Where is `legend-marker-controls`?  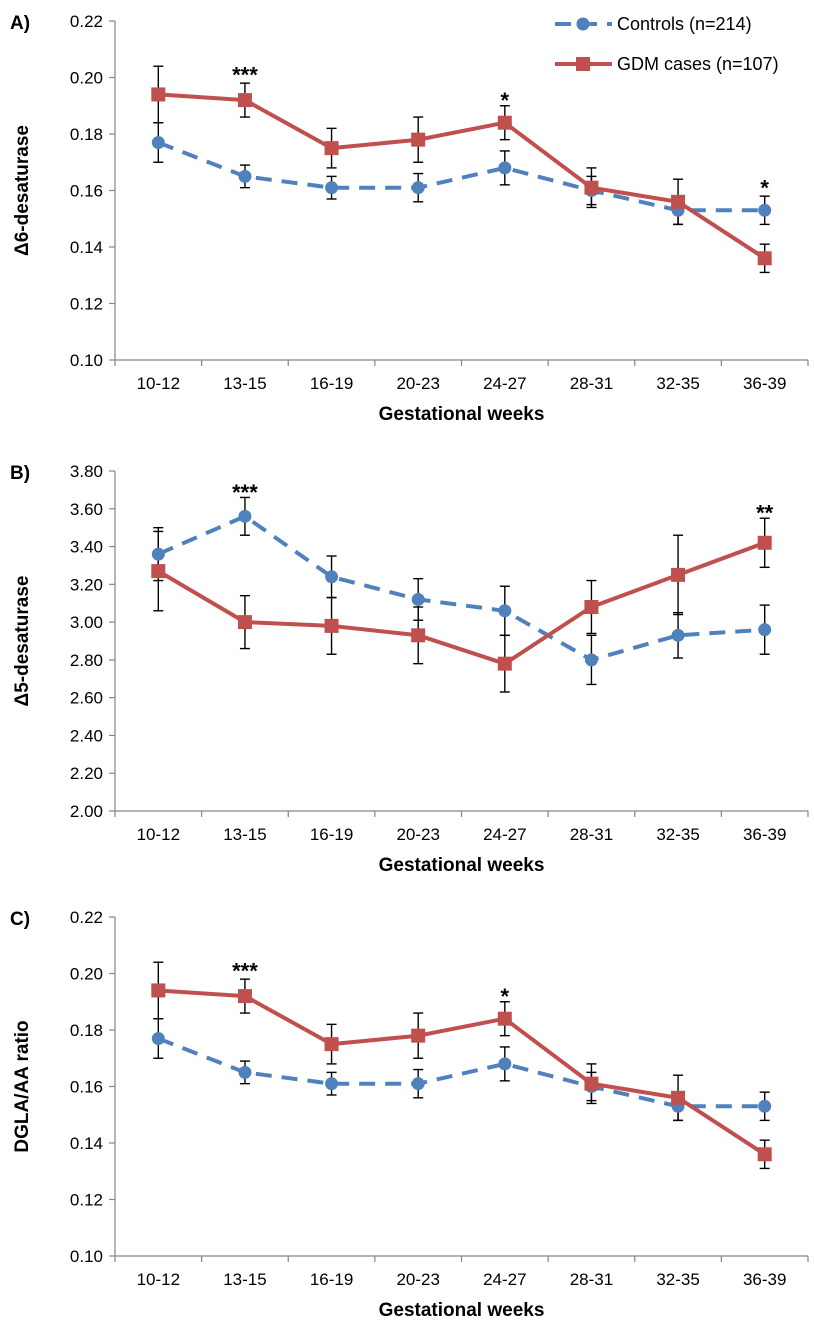
legend-marker-controls is located at coordinates (583, 24).